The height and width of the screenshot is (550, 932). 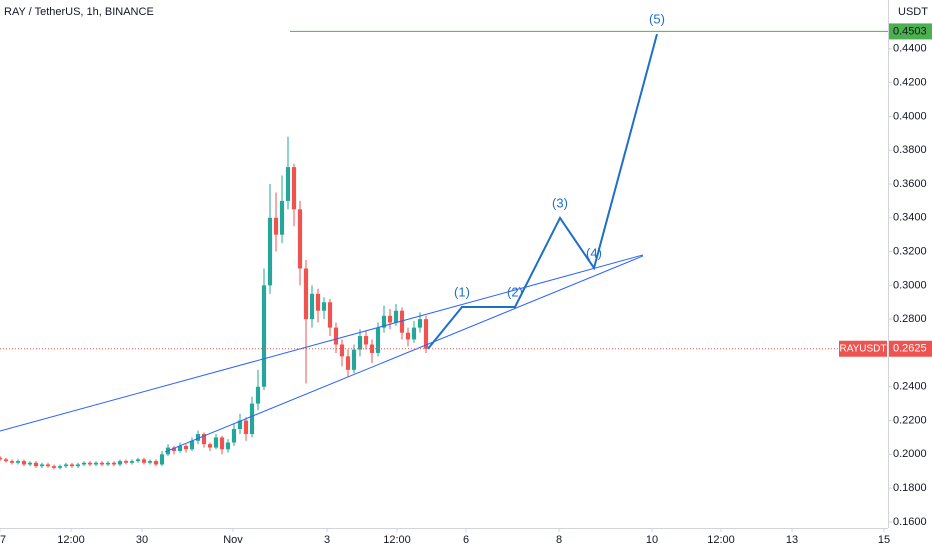 What do you see at coordinates (3, 540) in the screenshot?
I see `x-tick-label: 27` at bounding box center [3, 540].